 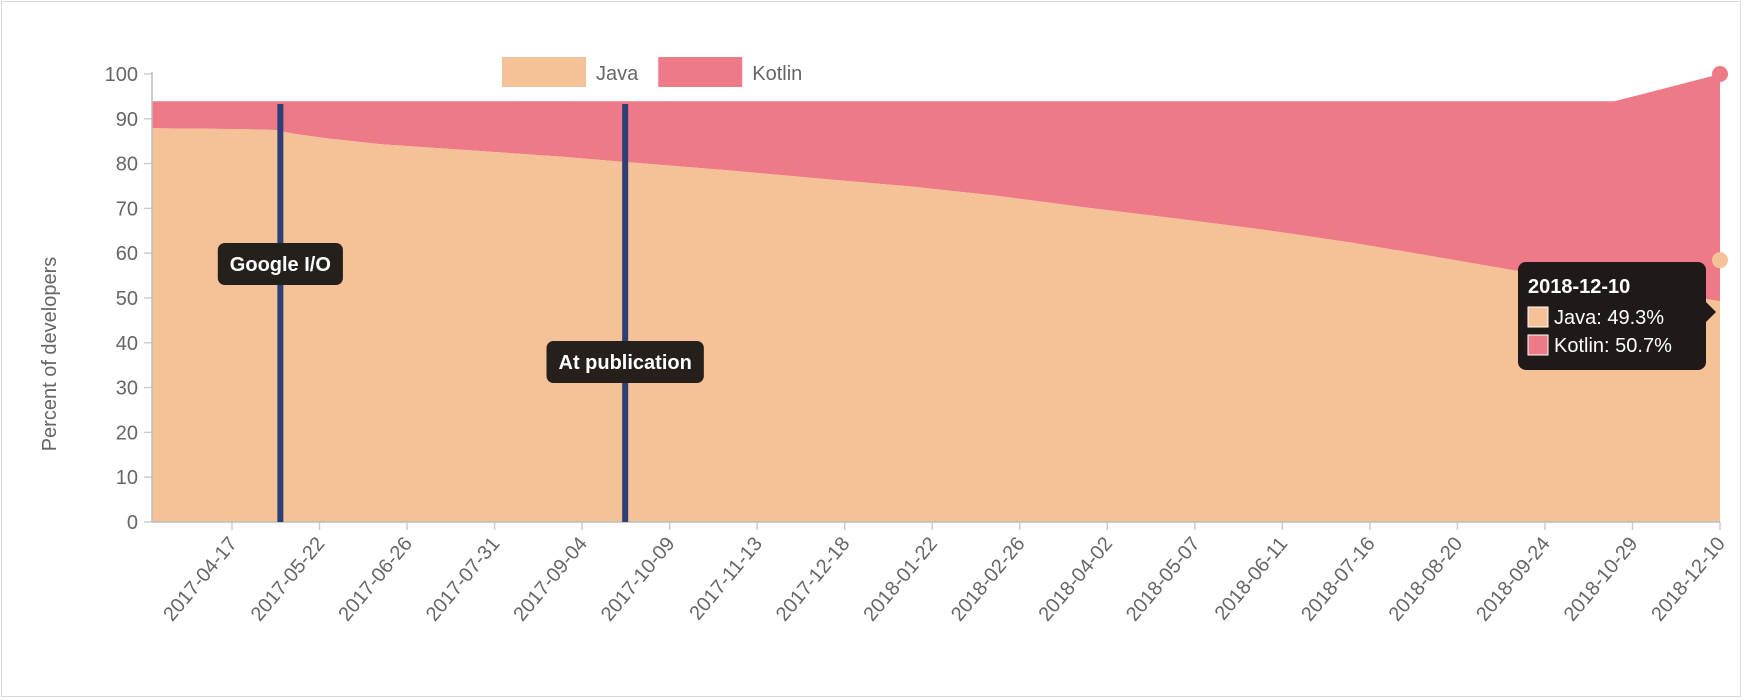 I want to click on tooltip-box, so click(x=1612, y=316).